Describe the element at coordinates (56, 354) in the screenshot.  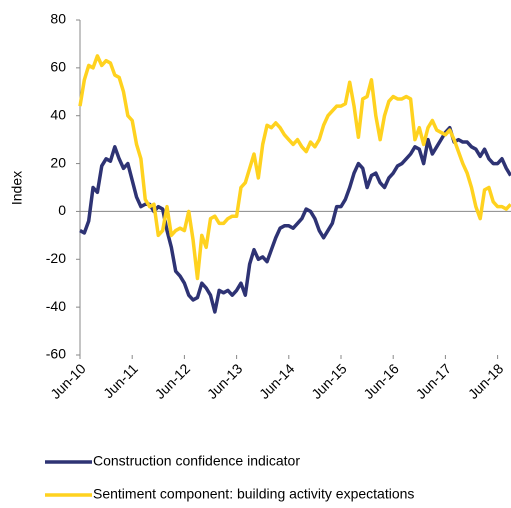
I see `y-tick-label: -60` at that location.